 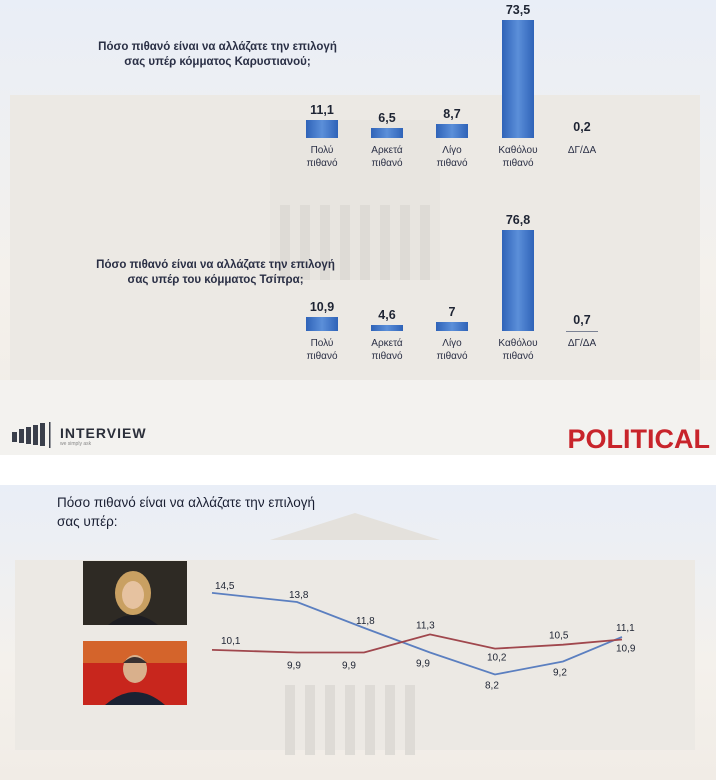 What do you see at coordinates (626, 649) in the screenshot?
I see `line-value-label-2-7: 10,9` at bounding box center [626, 649].